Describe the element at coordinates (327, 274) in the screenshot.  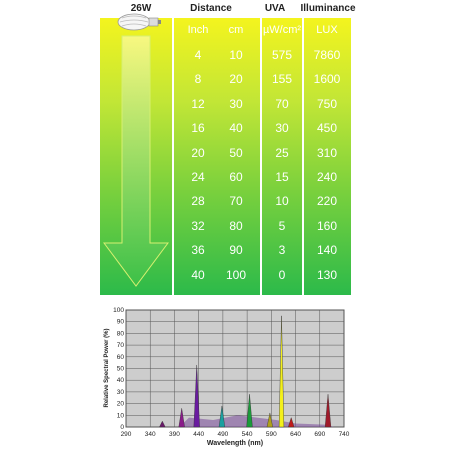
I see `cell-lux: 130` at that location.